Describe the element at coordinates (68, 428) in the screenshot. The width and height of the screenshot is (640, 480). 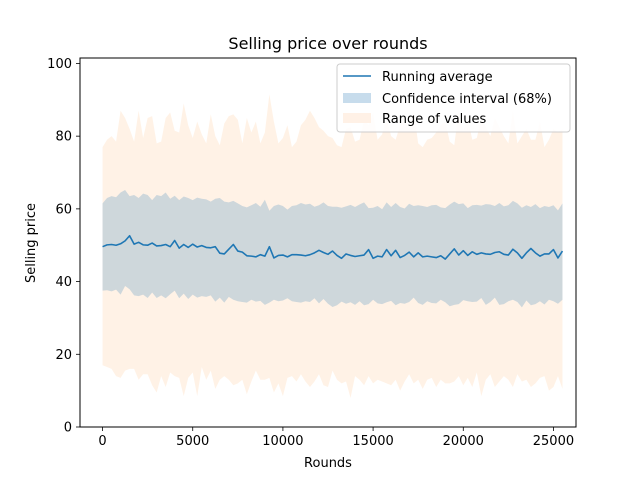
I see `y-tick-label: 0` at that location.